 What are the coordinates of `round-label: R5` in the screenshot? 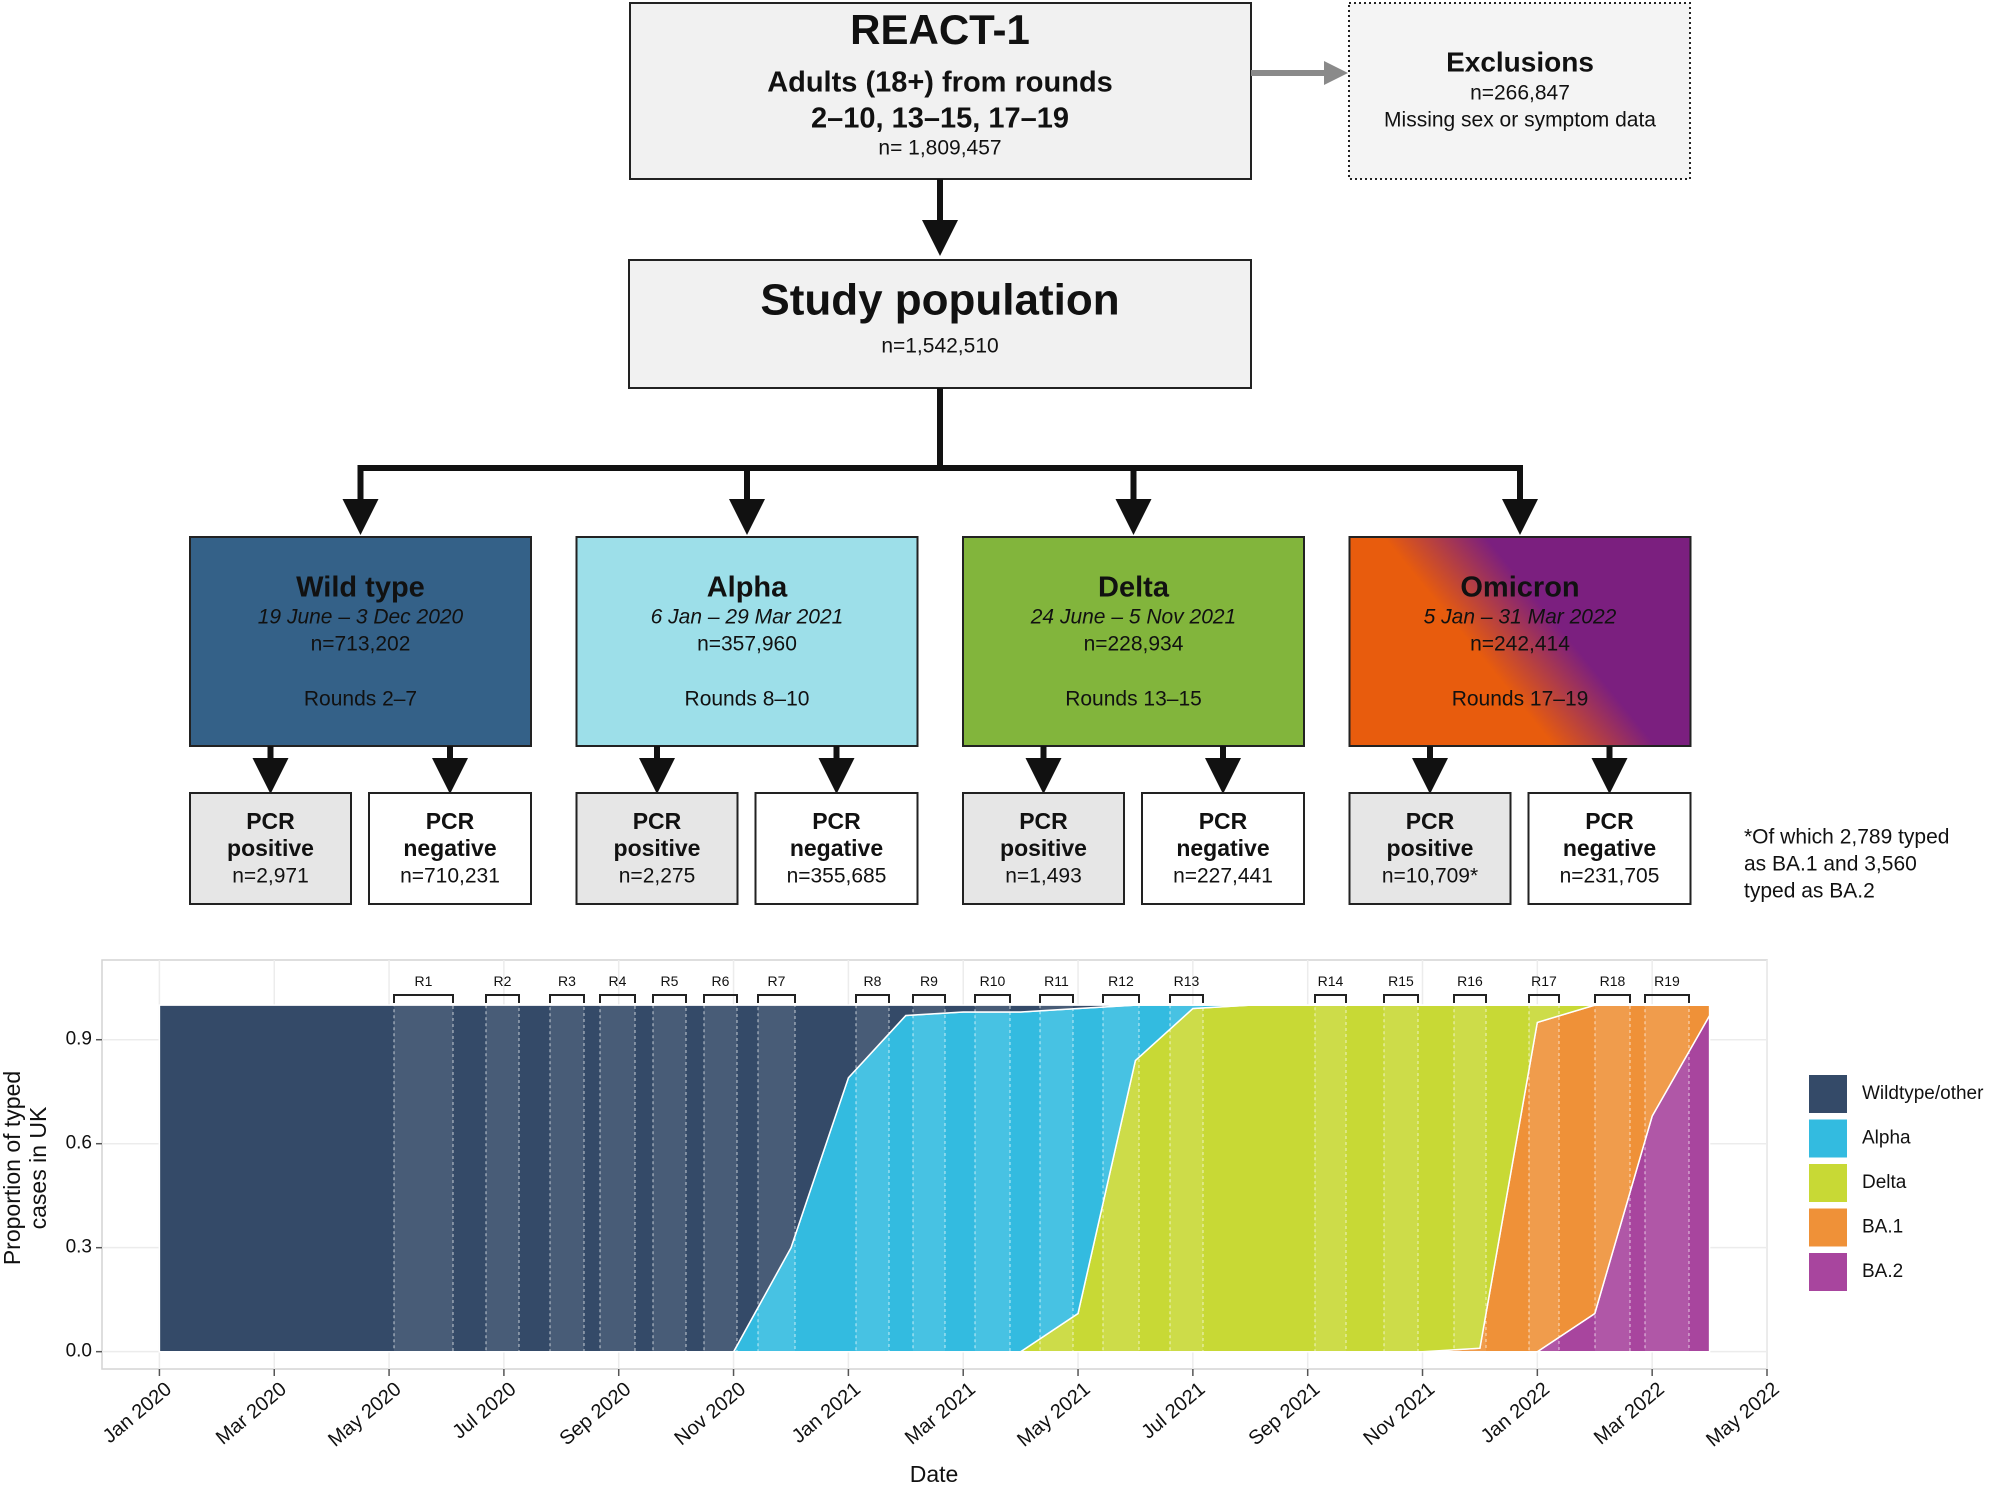 It's located at (670, 981).